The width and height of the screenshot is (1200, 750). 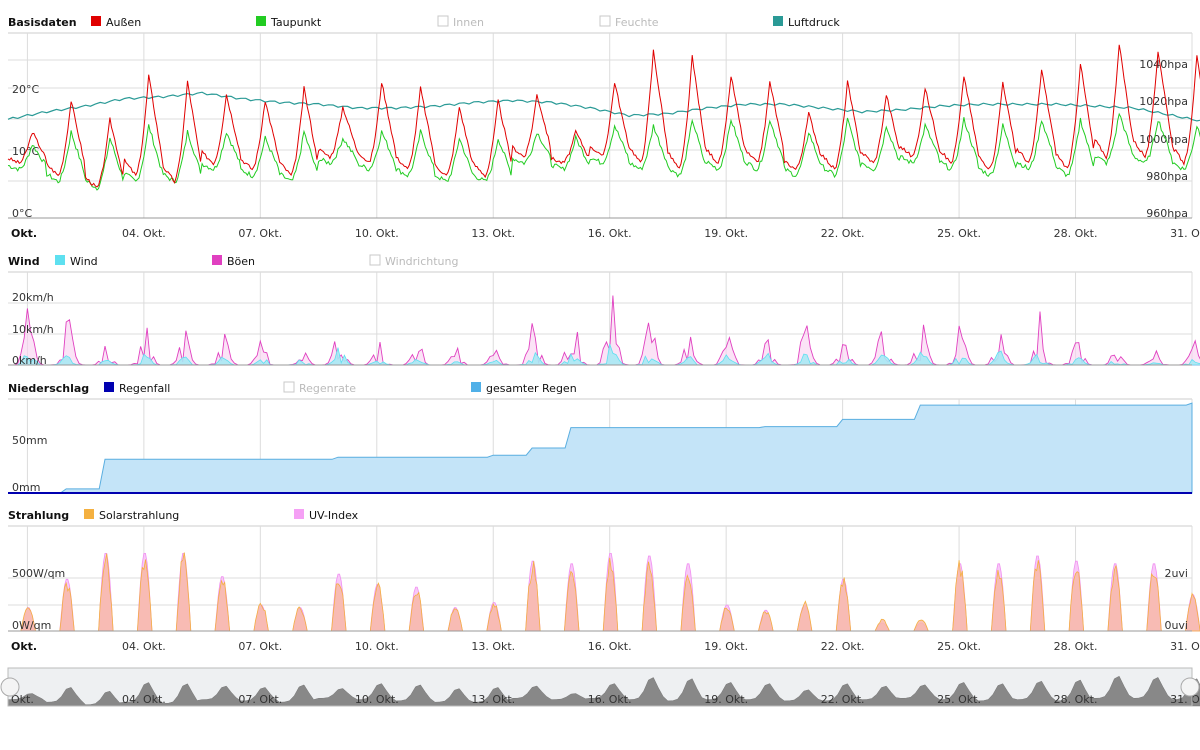 I want to click on temp-y-tick: 0°C, so click(x=22, y=213).